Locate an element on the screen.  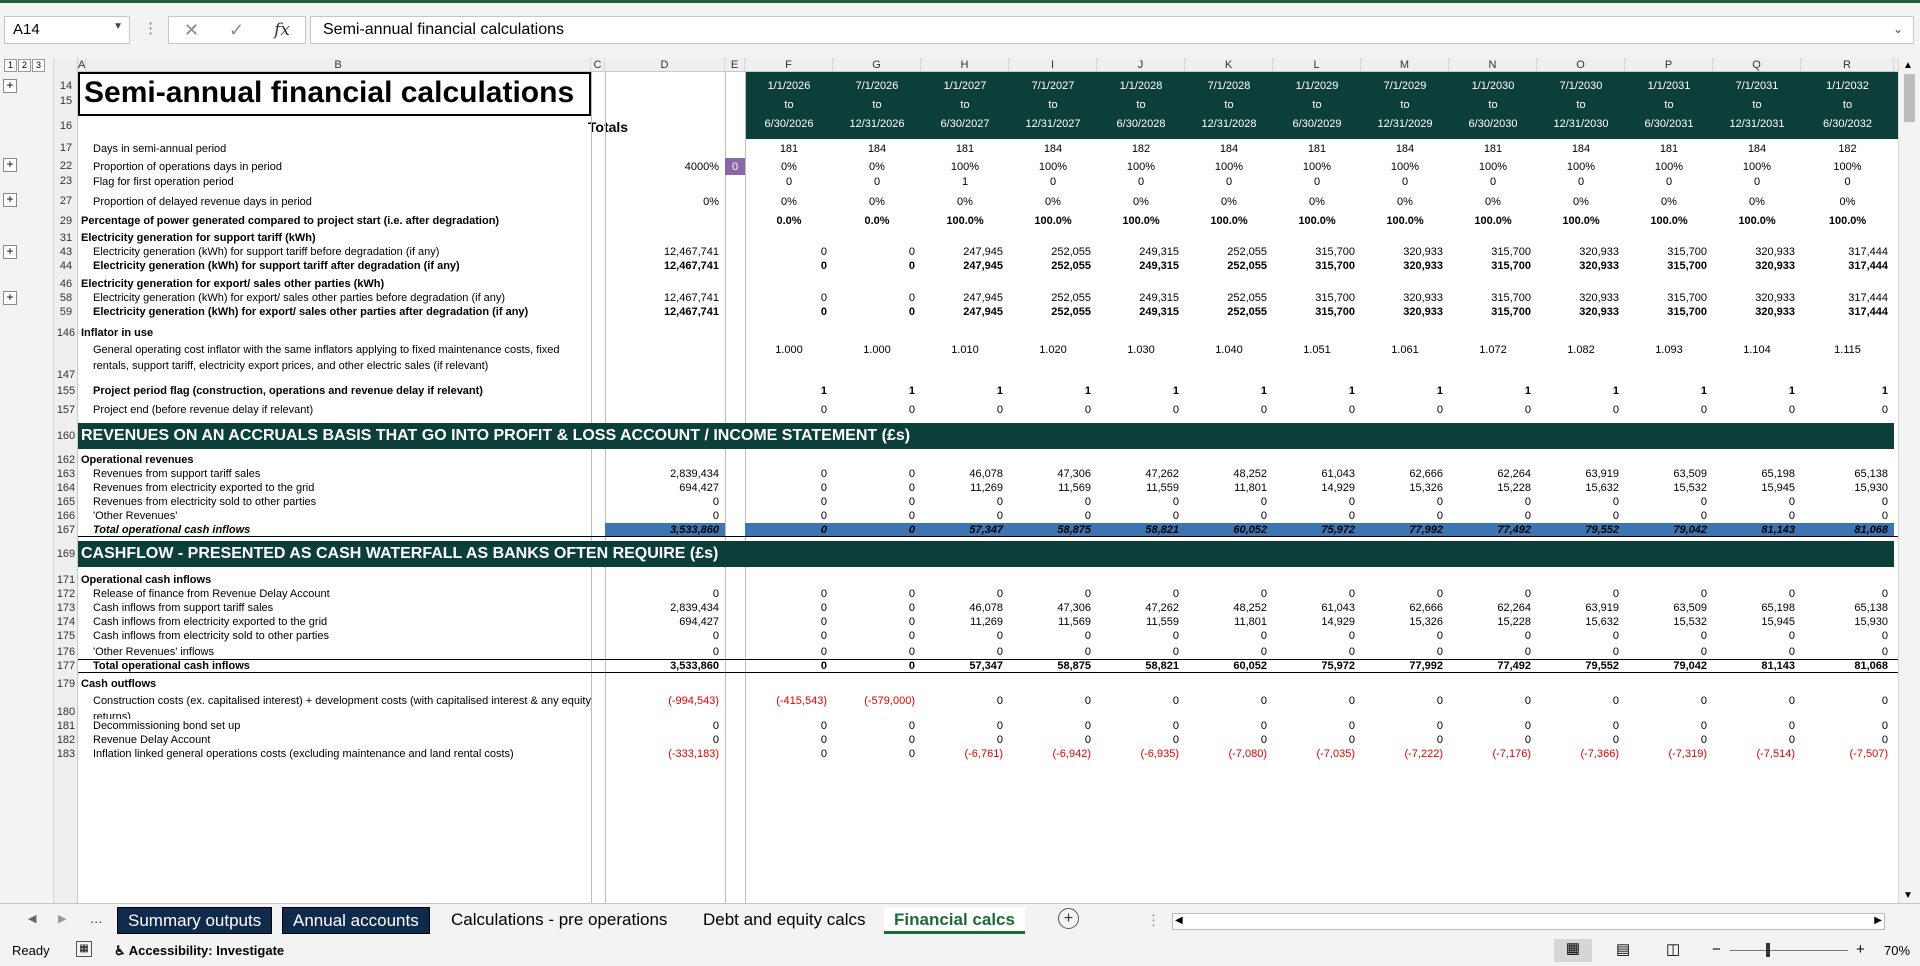
row-label: Total operational cash inflows is located at coordinates (171, 666).